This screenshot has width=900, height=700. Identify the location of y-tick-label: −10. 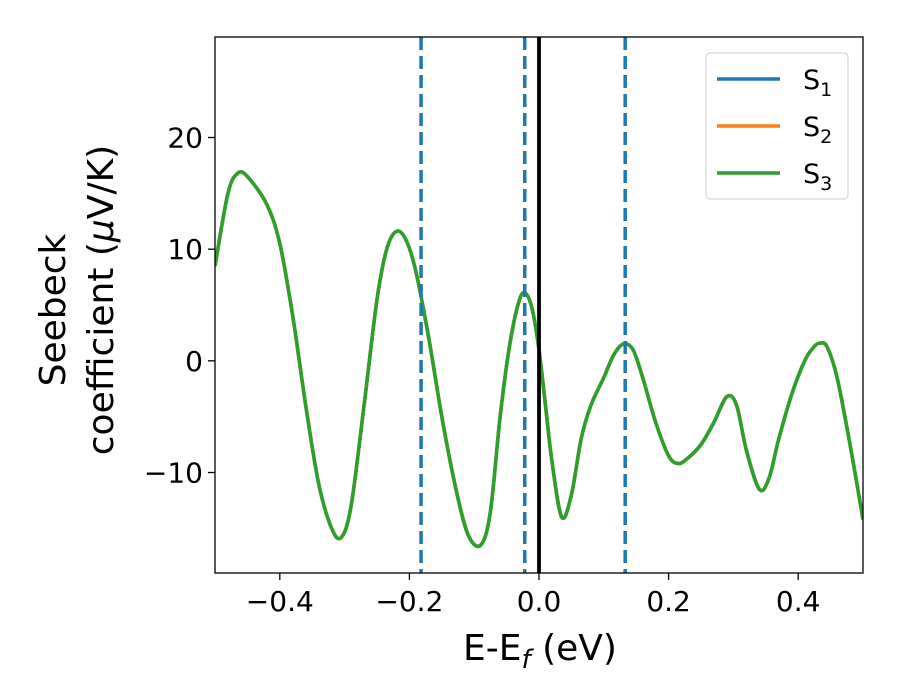
(173, 473).